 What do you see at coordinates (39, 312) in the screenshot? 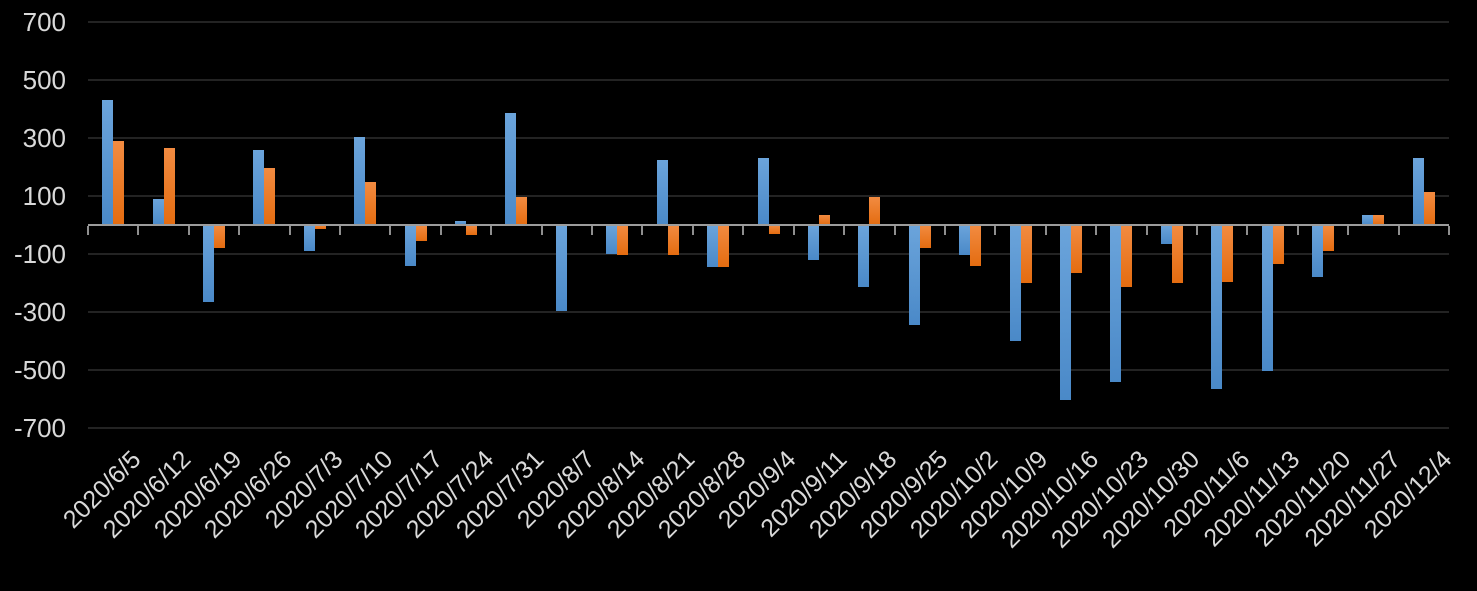
I see `y-axis-label: -300` at bounding box center [39, 312].